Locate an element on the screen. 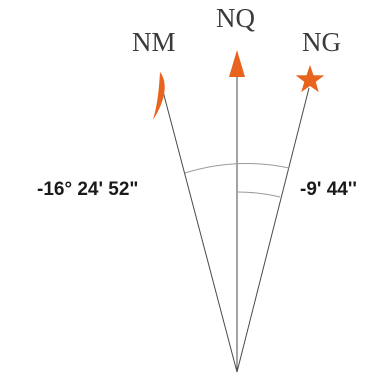 Image resolution: width=382 pixels, height=380 pixels. arrowhead-icon is located at coordinates (237, 63).